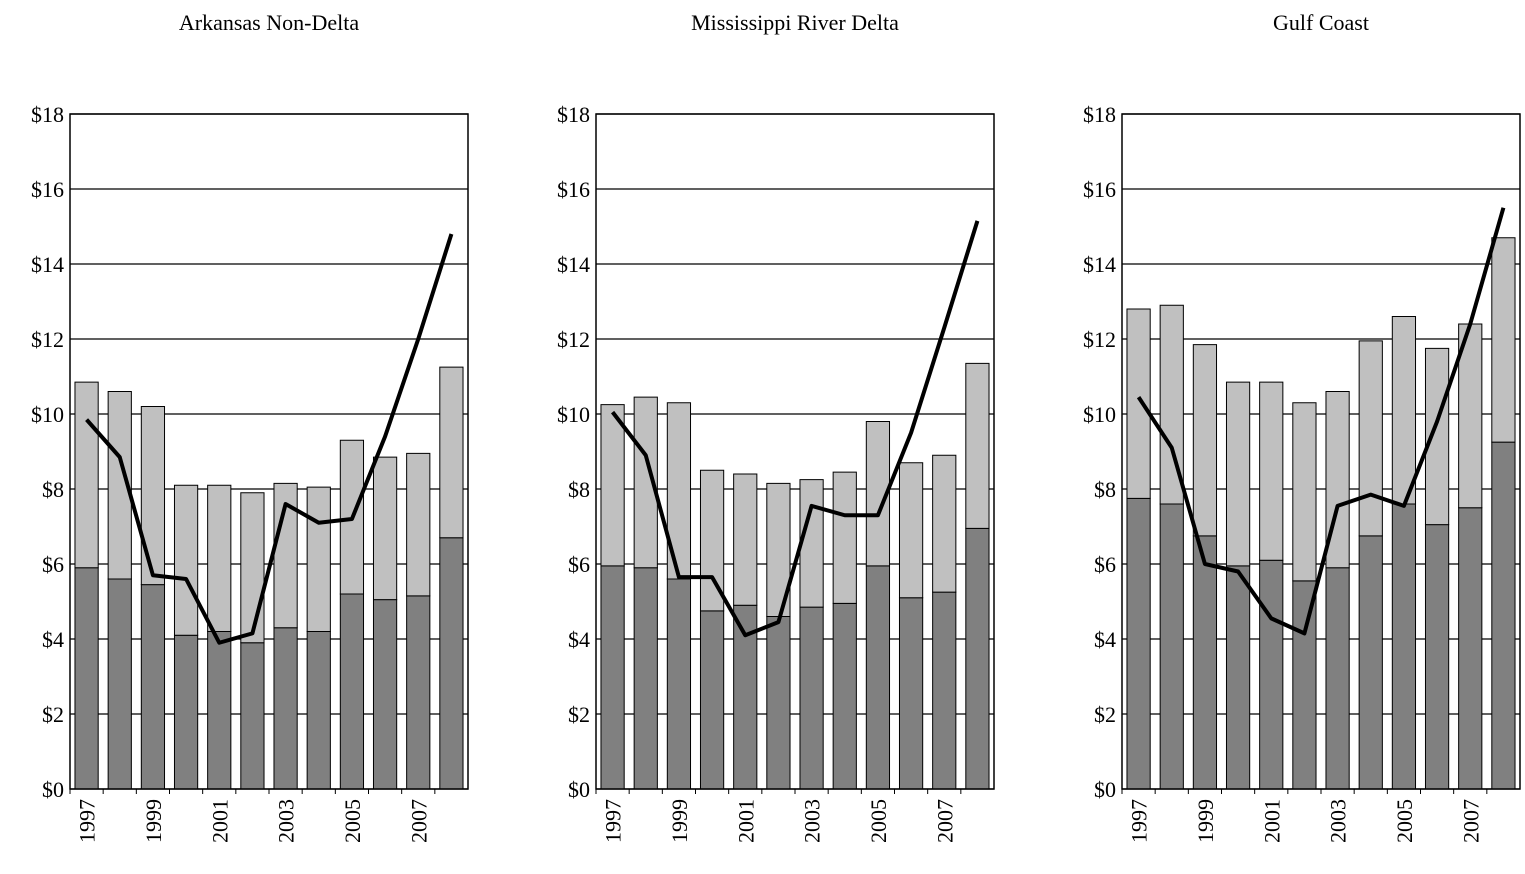  I want to click on chart-title: Arkansas Non-Delta, so click(269, 22).